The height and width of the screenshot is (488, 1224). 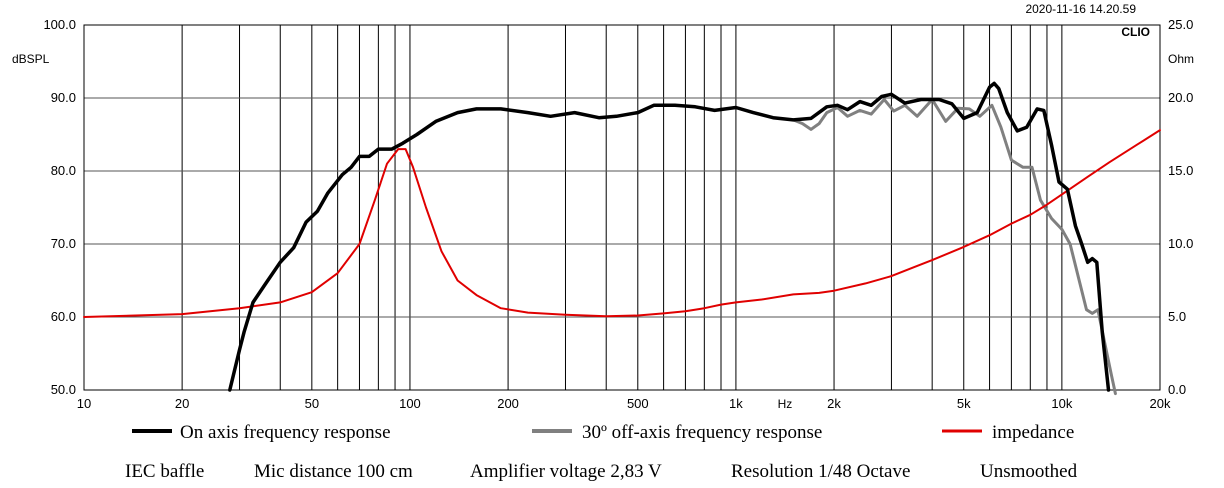 I want to click on footer-baffle: IEC baffle, so click(x=164, y=471).